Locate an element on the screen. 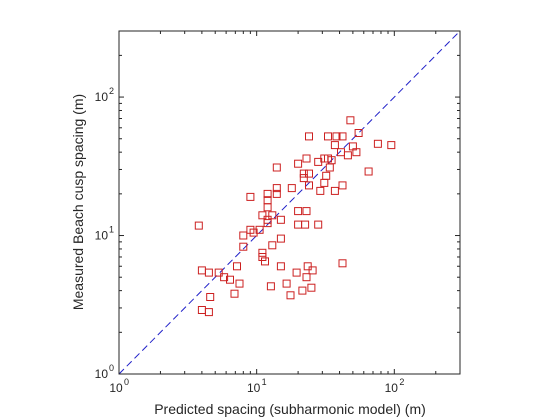  y-tick-label-exponent: 1 is located at coordinates (111, 230).